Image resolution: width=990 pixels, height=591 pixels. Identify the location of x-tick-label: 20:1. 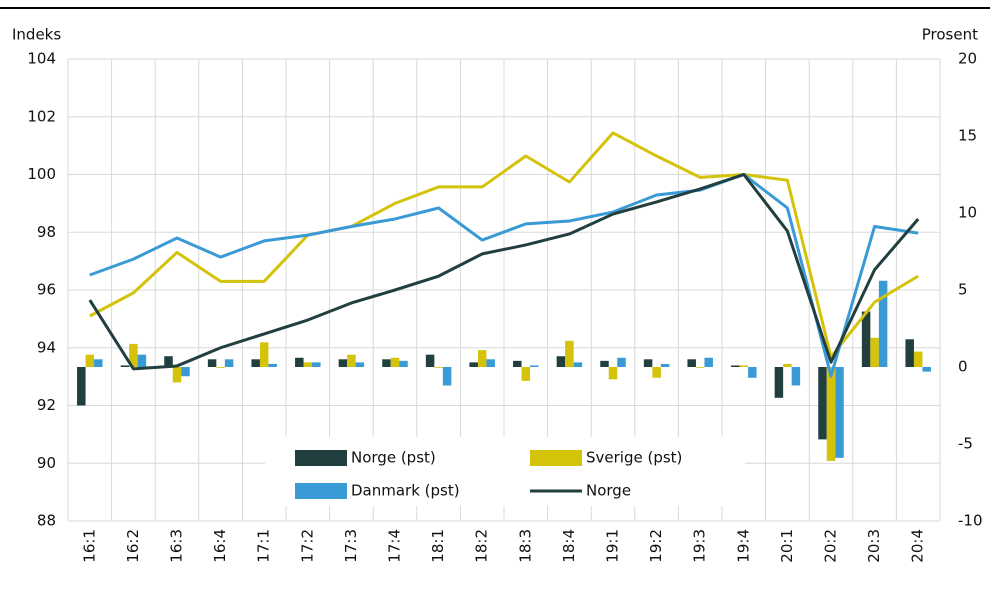
(787, 546).